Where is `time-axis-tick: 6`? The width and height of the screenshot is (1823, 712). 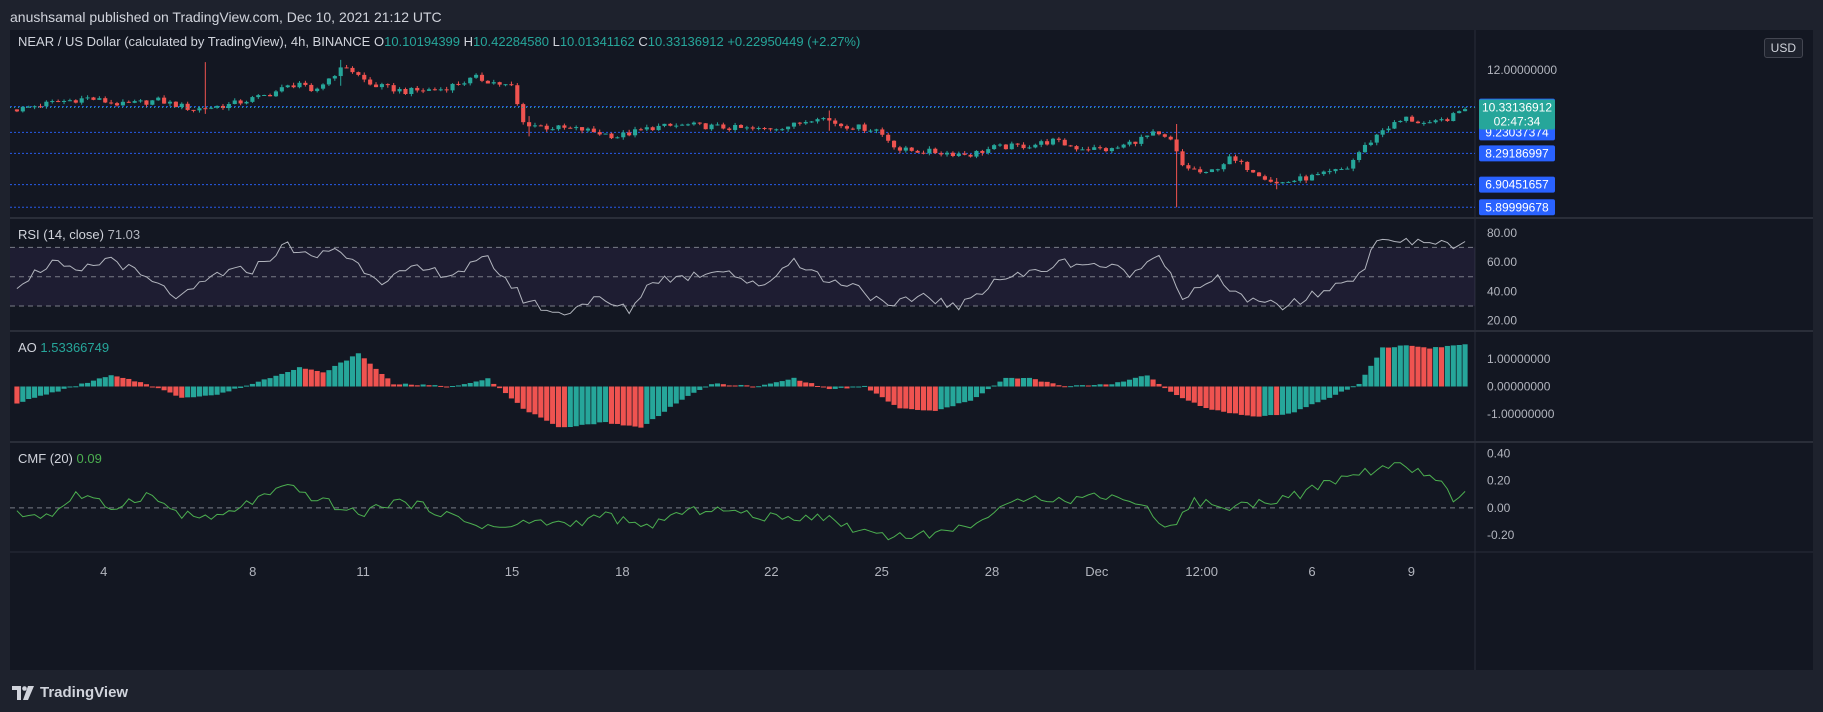
time-axis-tick: 6 is located at coordinates (1311, 571).